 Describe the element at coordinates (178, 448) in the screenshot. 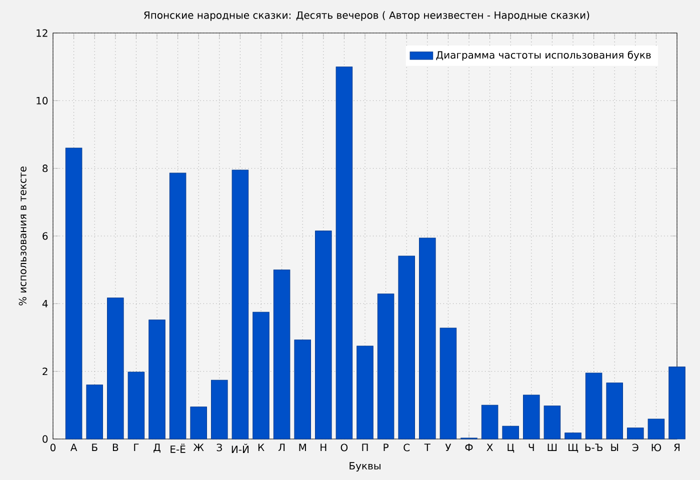

I see `x-tick-label: Е-Ё` at that location.